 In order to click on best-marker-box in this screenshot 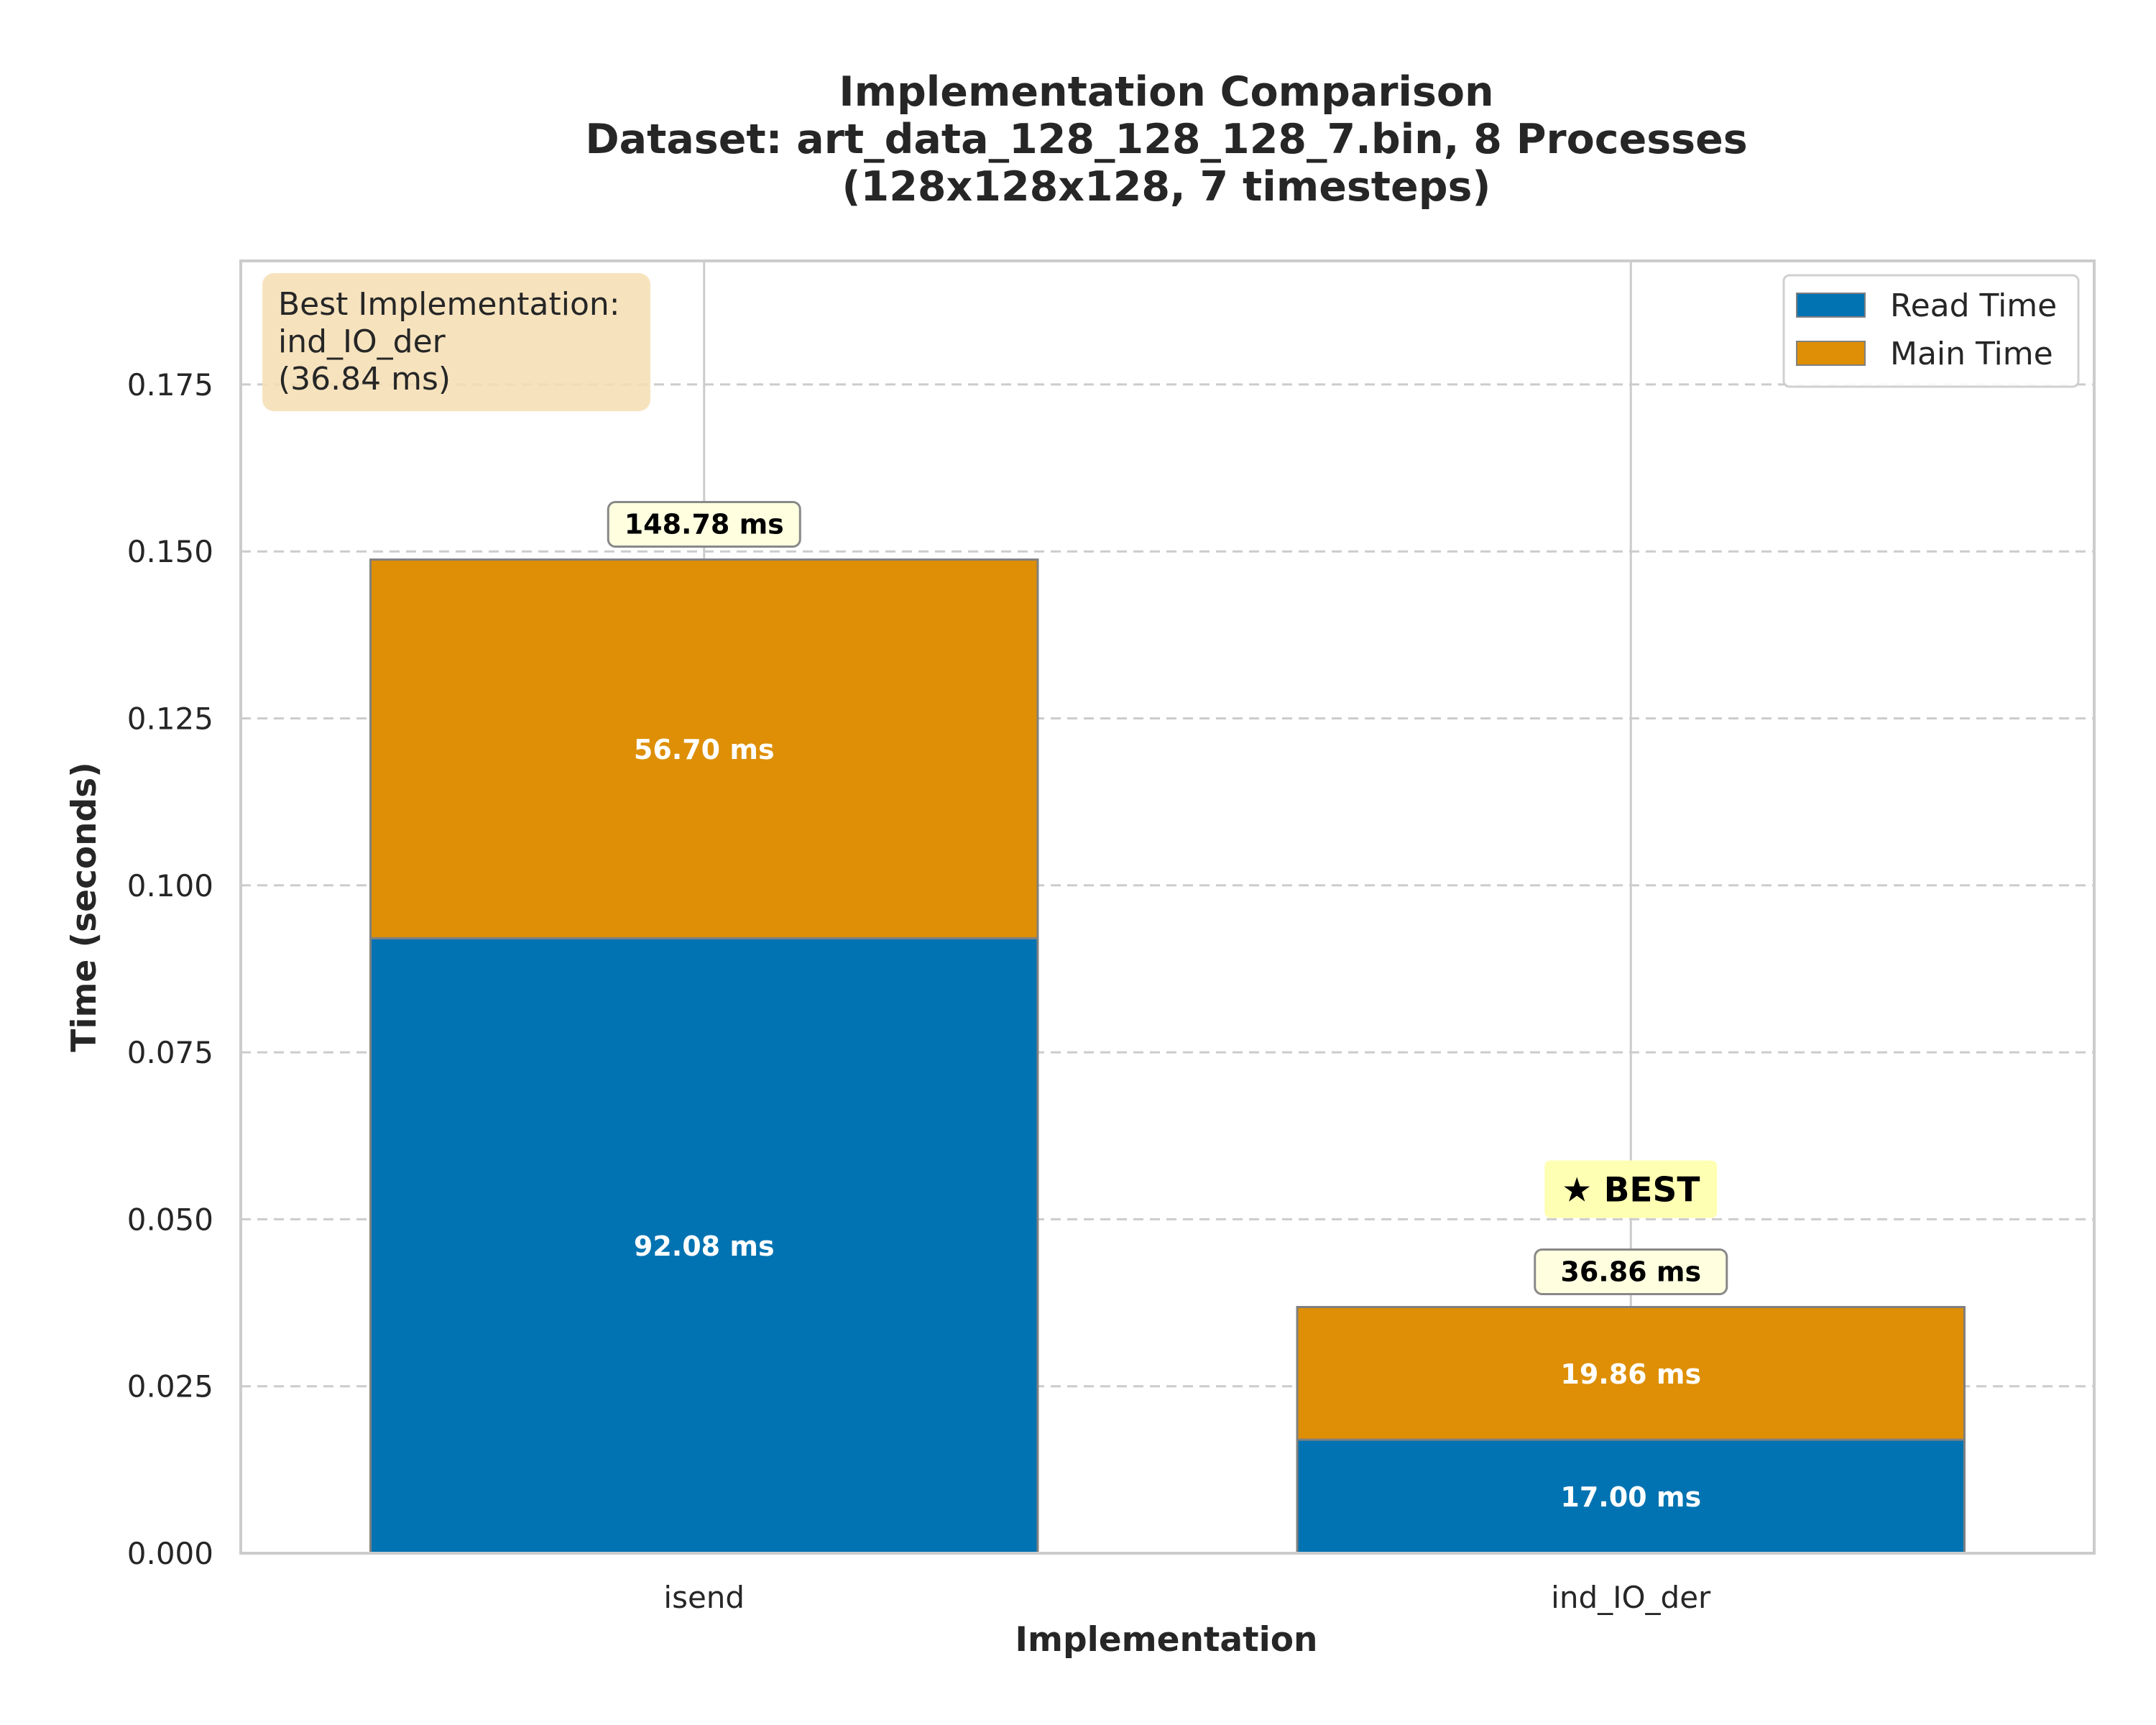, I will do `click(1631, 1189)`.